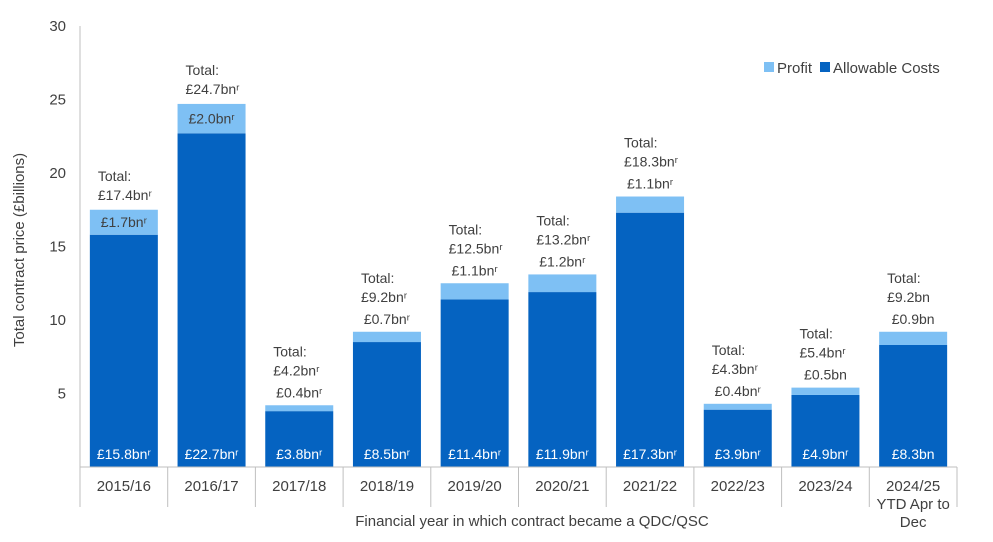 The image size is (993, 542). What do you see at coordinates (296, 370) in the screenshot?
I see `total-label-value: £4.2bnʳ` at bounding box center [296, 370].